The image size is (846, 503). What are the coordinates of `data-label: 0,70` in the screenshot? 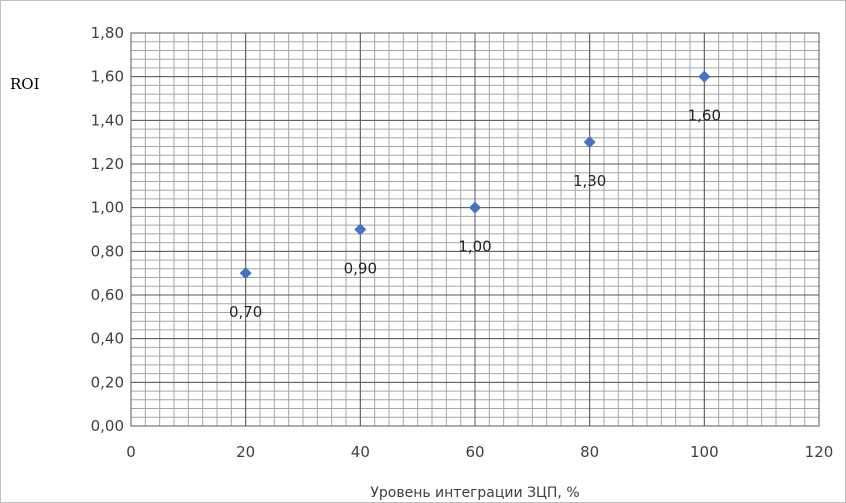 It's located at (245, 312).